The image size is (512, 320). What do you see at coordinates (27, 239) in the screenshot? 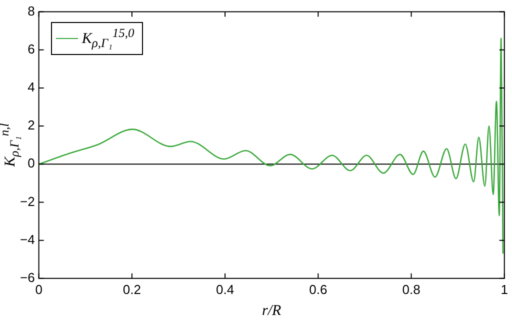
I see `y-tick-label: −4` at bounding box center [27, 239].